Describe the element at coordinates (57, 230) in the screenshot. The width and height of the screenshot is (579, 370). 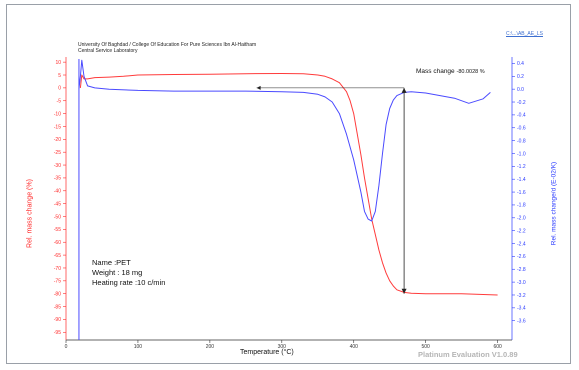
I see `y-left-tick-label-13: -55` at that location.